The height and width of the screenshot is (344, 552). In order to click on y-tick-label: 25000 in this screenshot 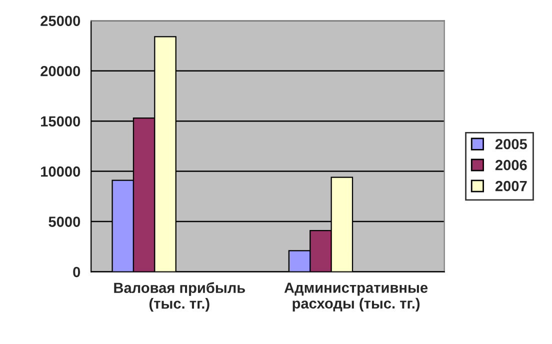, I will do `click(60, 21)`.